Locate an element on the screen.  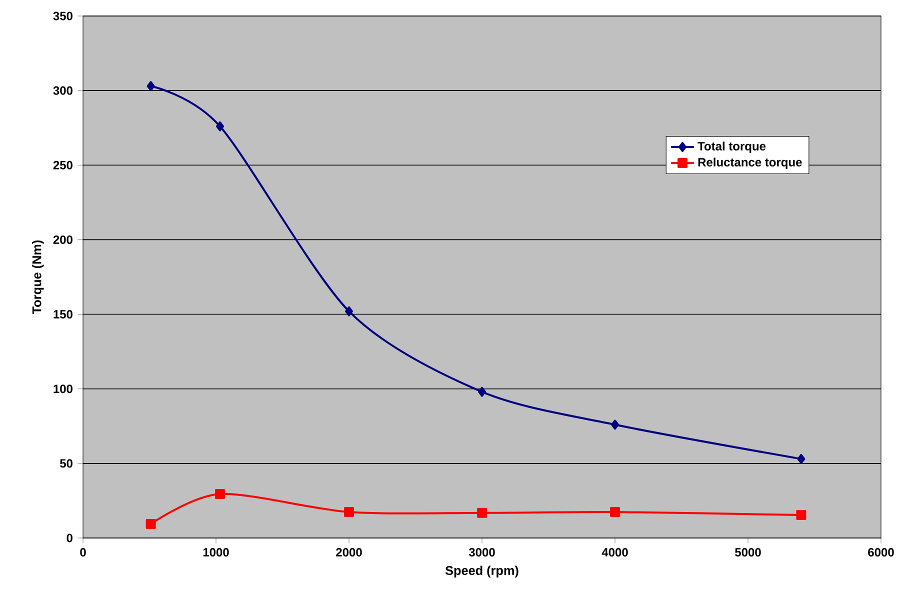
y-tick-label: 50 is located at coordinates (66, 463).